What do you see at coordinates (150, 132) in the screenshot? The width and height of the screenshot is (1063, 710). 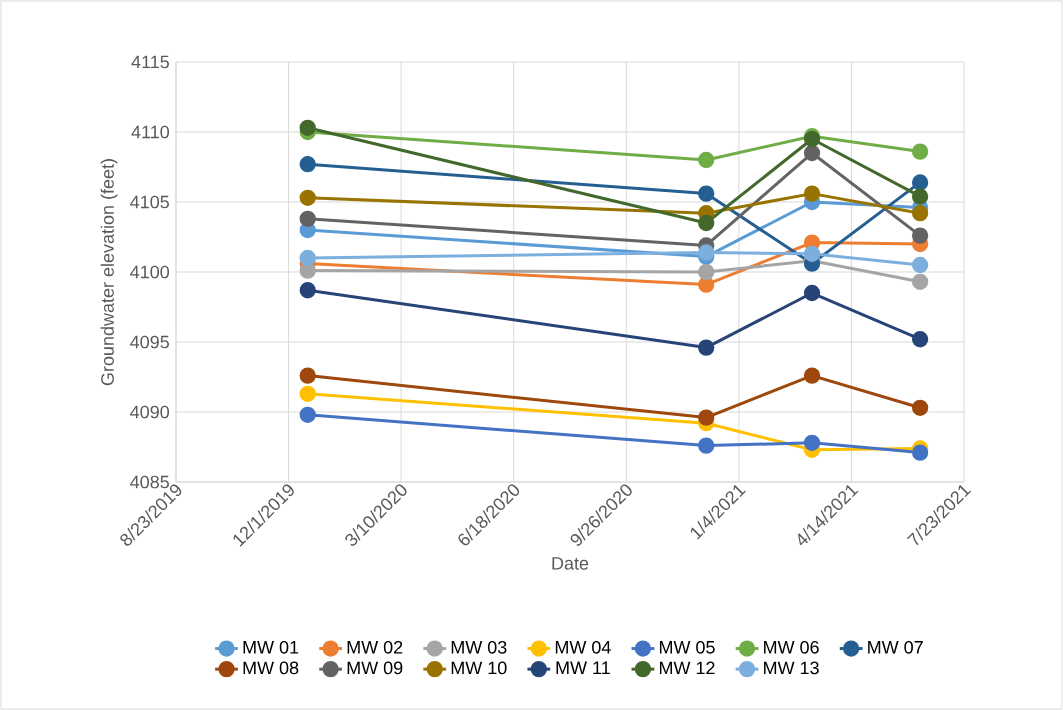 I see `y-tick-label: 4110` at bounding box center [150, 132].